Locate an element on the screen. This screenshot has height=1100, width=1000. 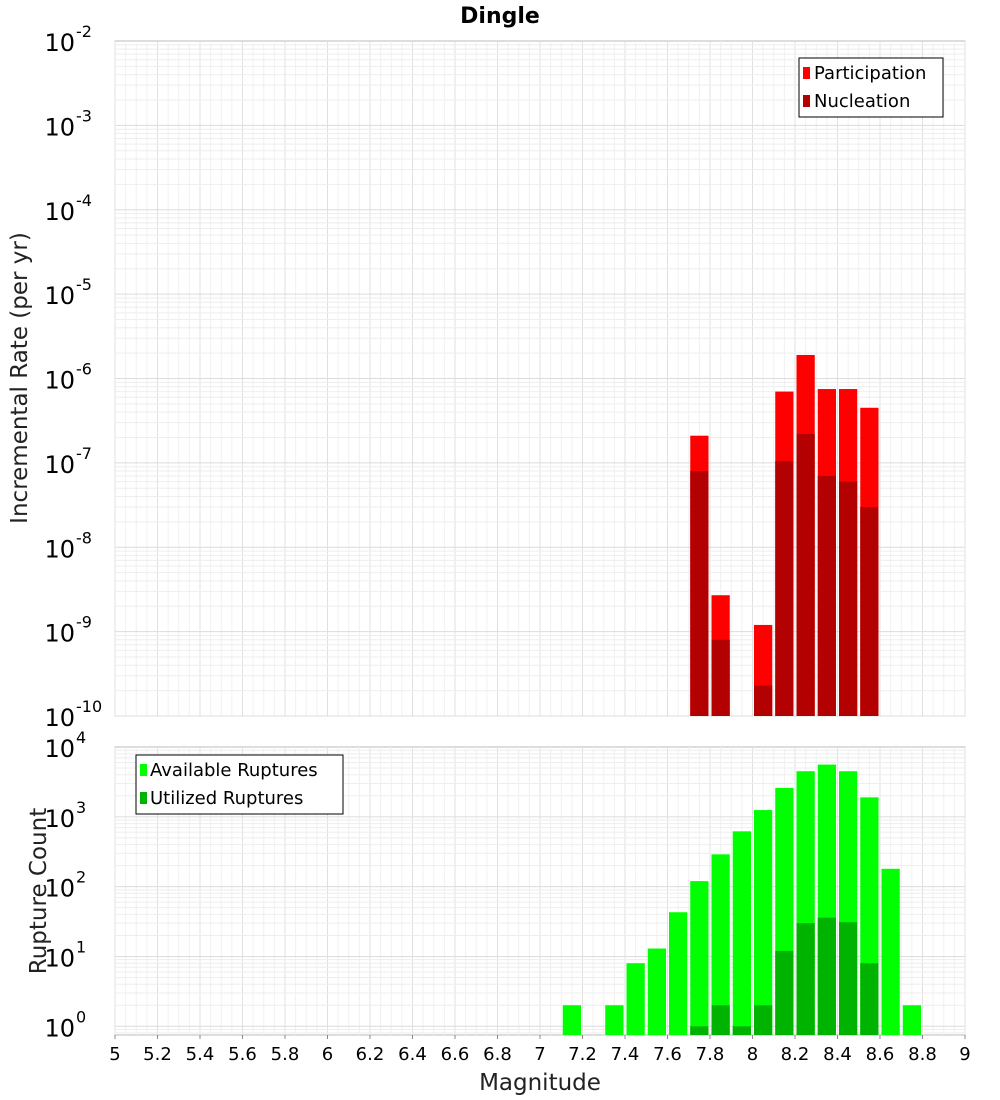
x-tick-label: 5.2 is located at coordinates (157, 1054).